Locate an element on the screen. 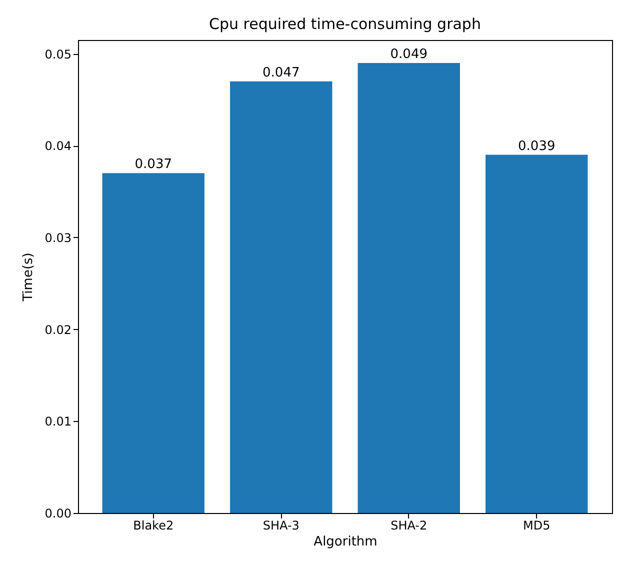  data-label: 0.049 is located at coordinates (409, 54).